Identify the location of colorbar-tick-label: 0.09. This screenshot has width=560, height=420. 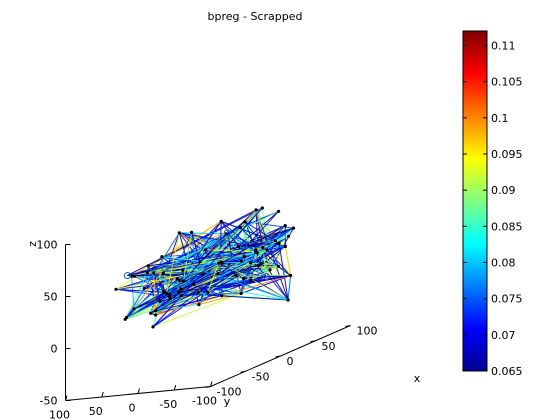
(503, 190).